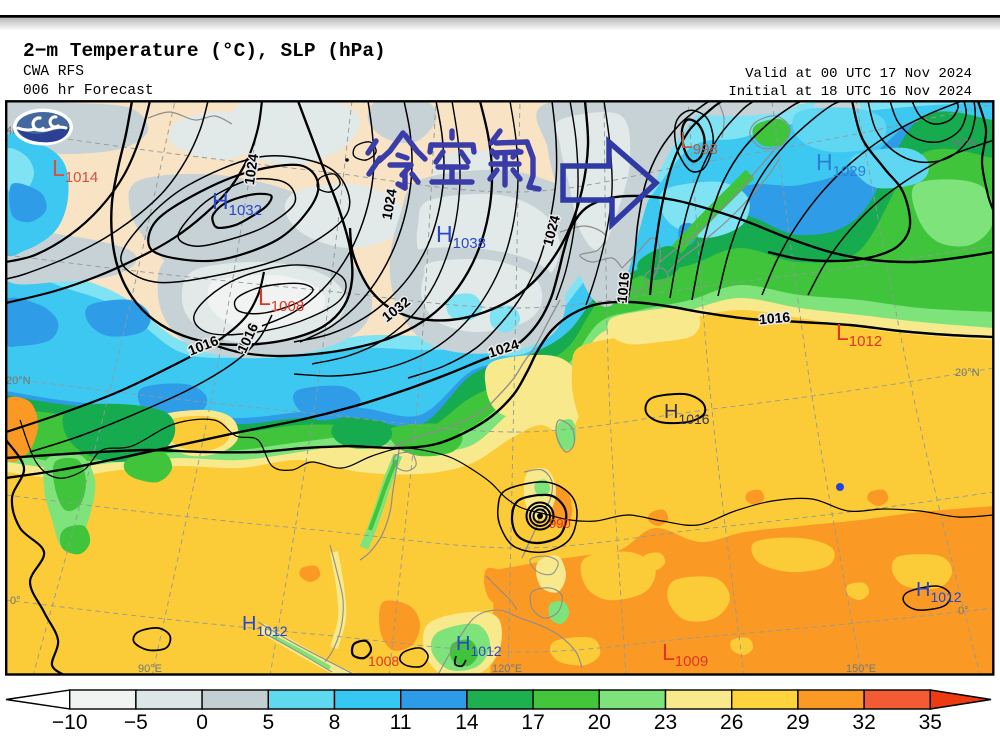  I want to click on svg-text: 29, so click(797, 722).